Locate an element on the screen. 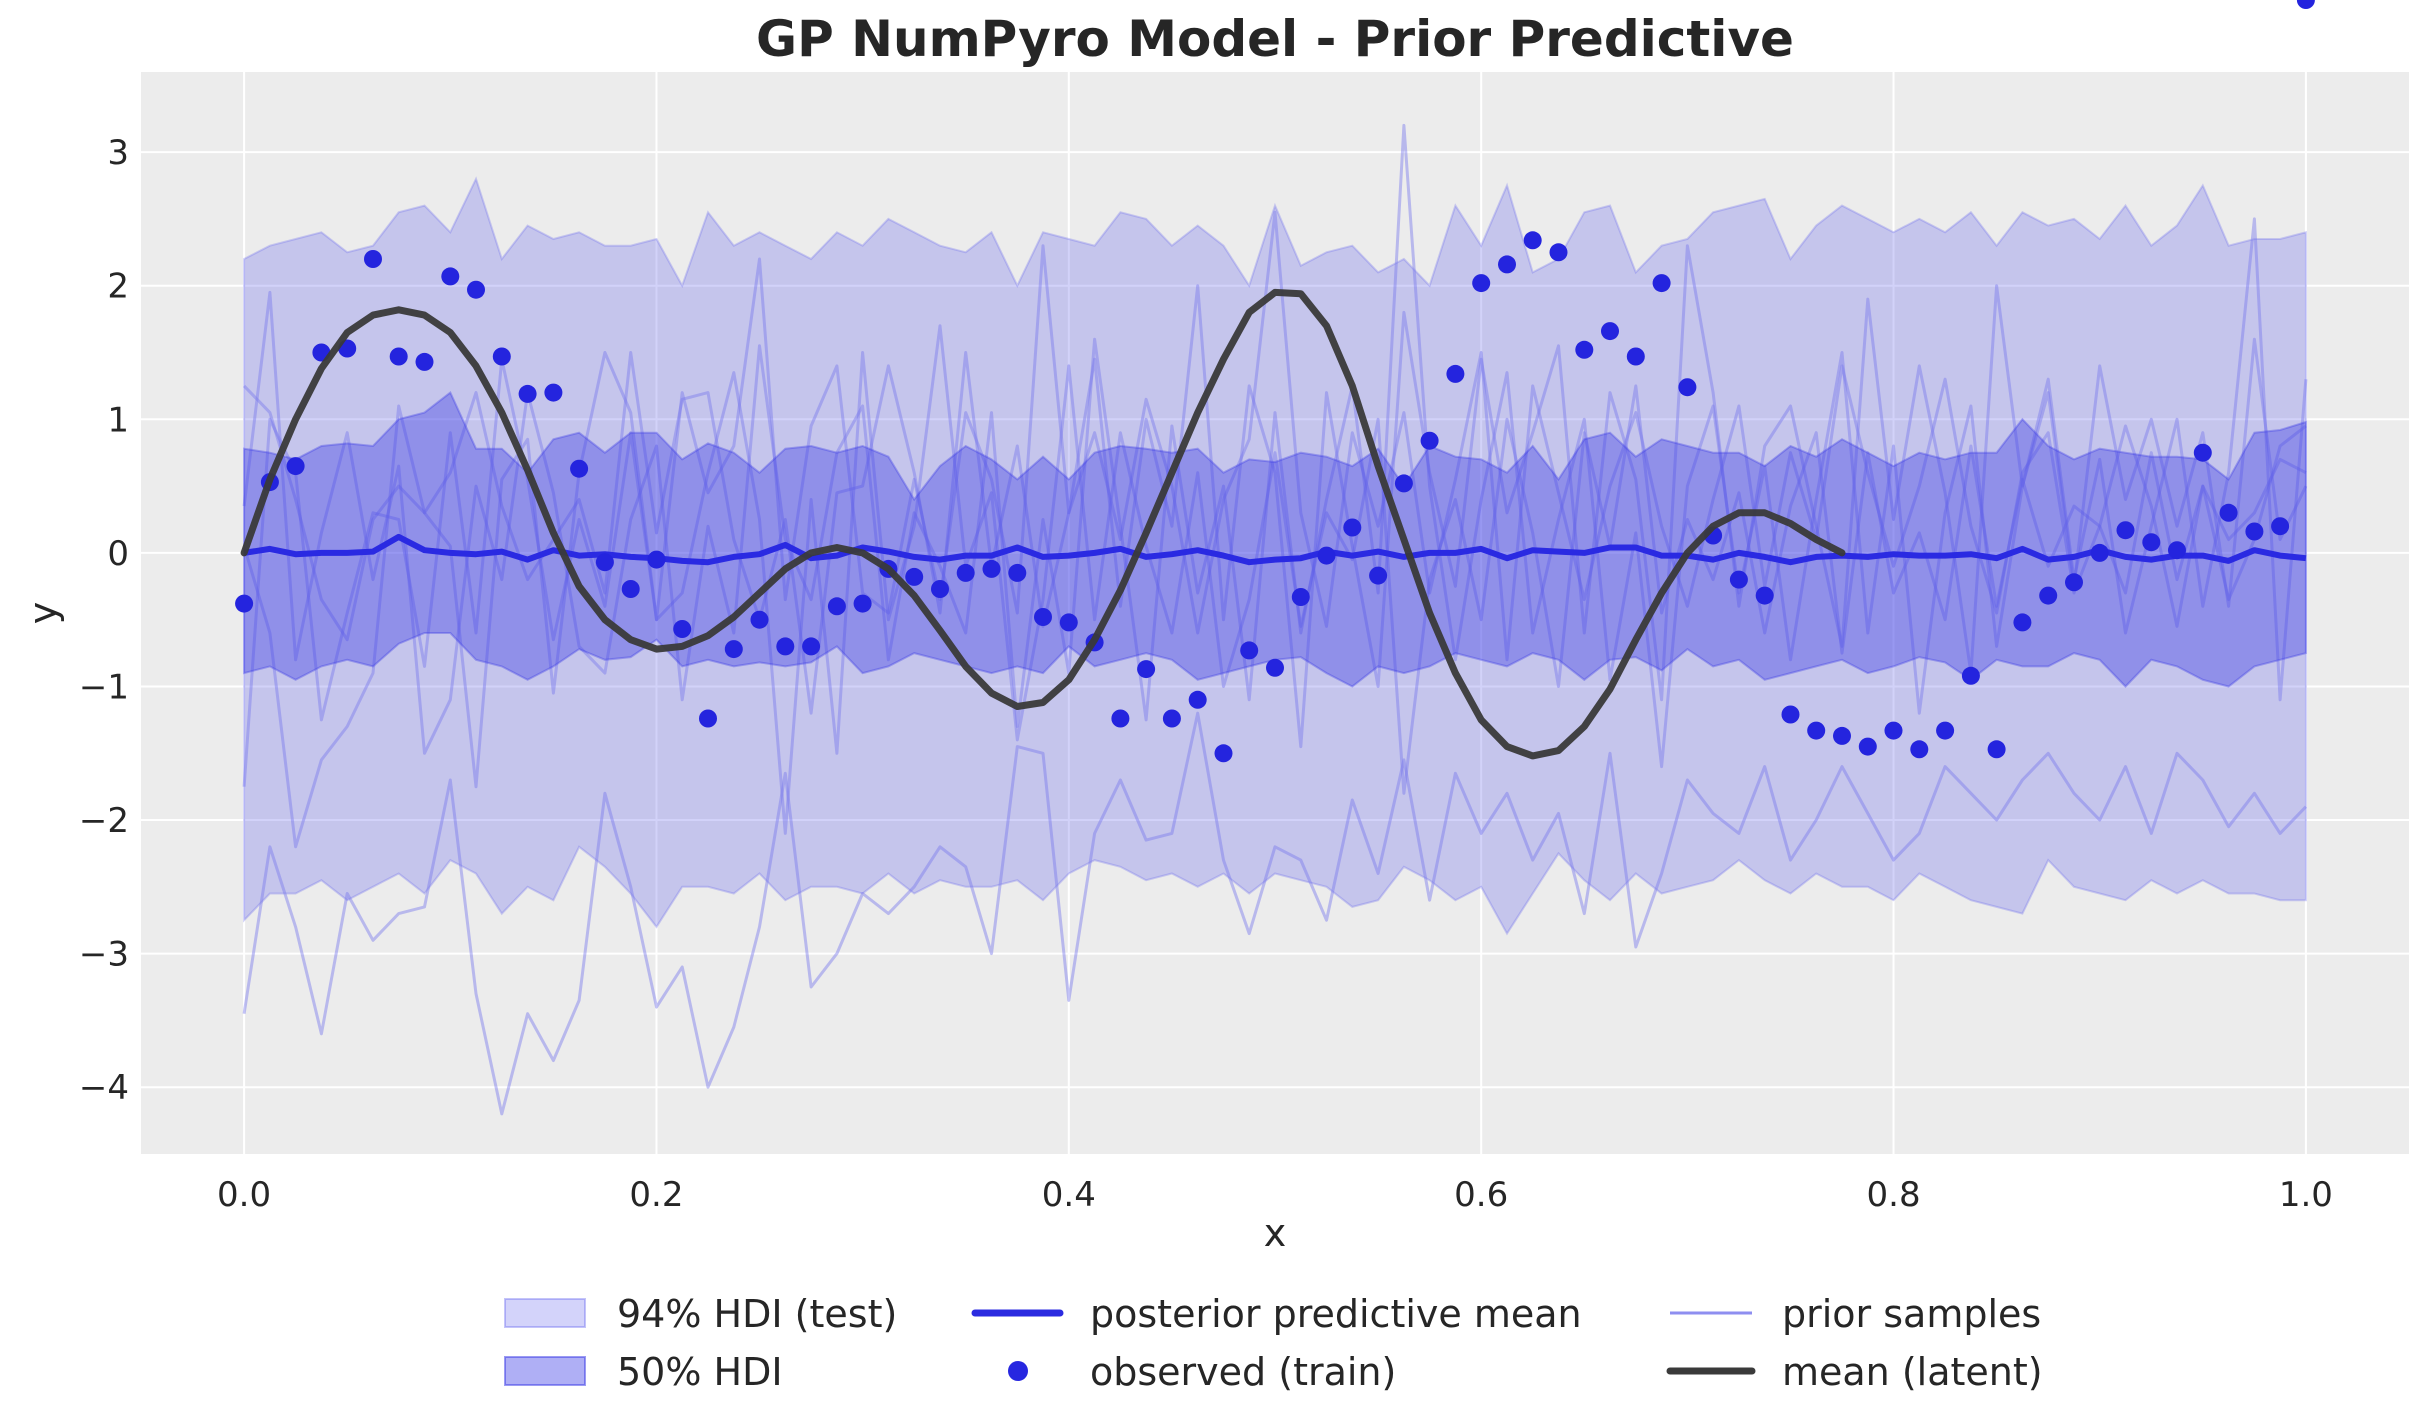 The height and width of the screenshot is (1423, 2423). legend-swatch-hdi50 is located at coordinates (545, 1371).